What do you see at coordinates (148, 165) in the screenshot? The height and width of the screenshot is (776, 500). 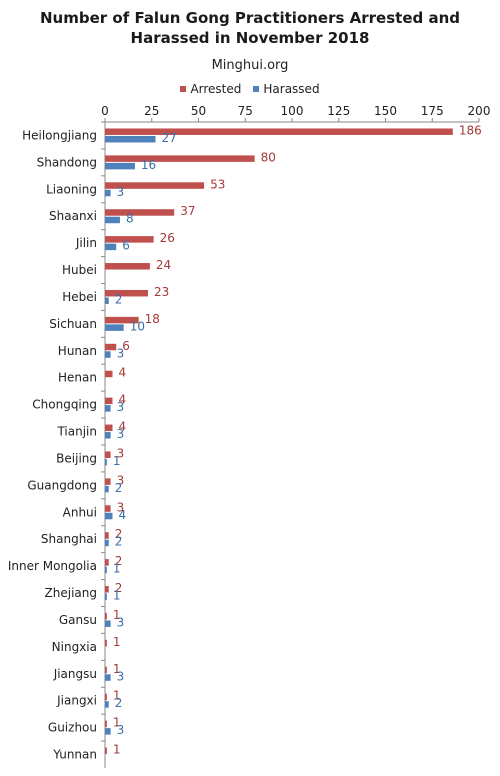 I see `data-label-harassed-shandong: 16` at bounding box center [148, 165].